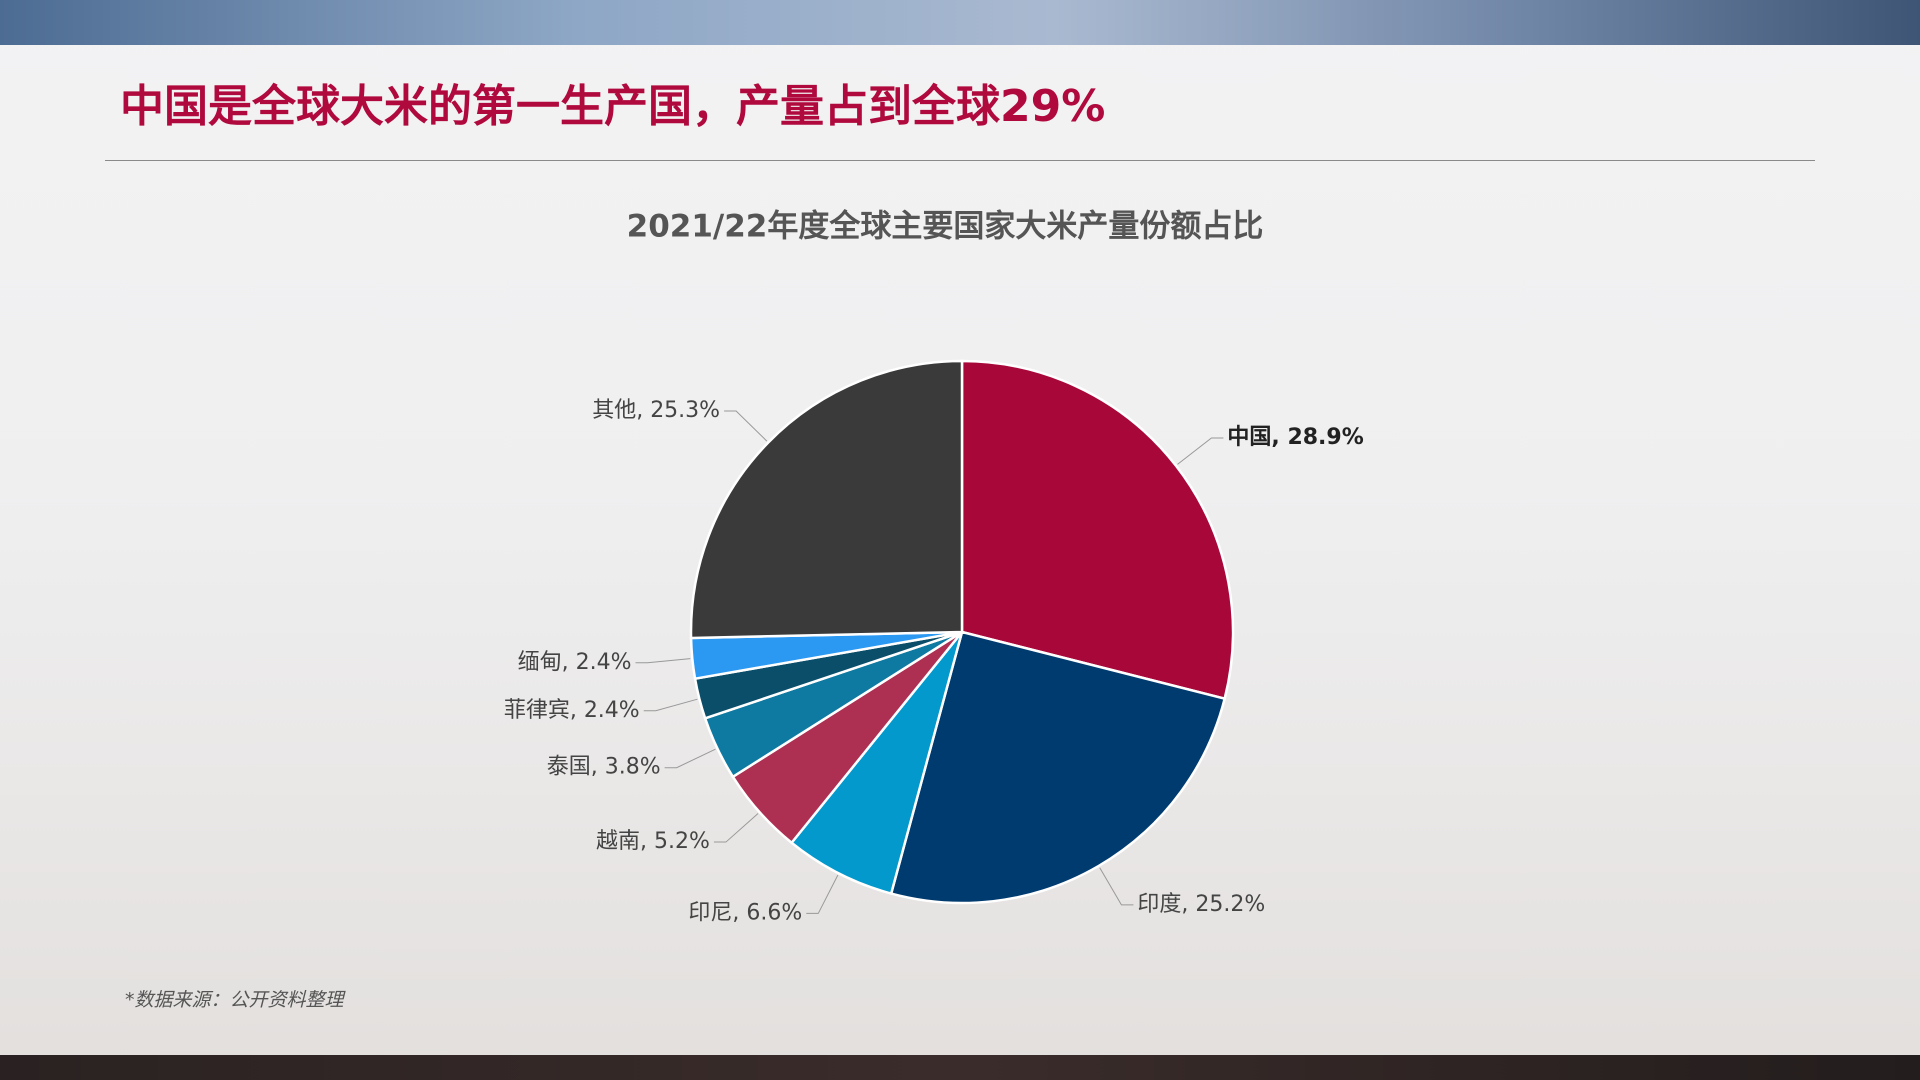 The width and height of the screenshot is (1920, 1080). I want to click on data-label: 中国, 28.9%, so click(1295, 437).